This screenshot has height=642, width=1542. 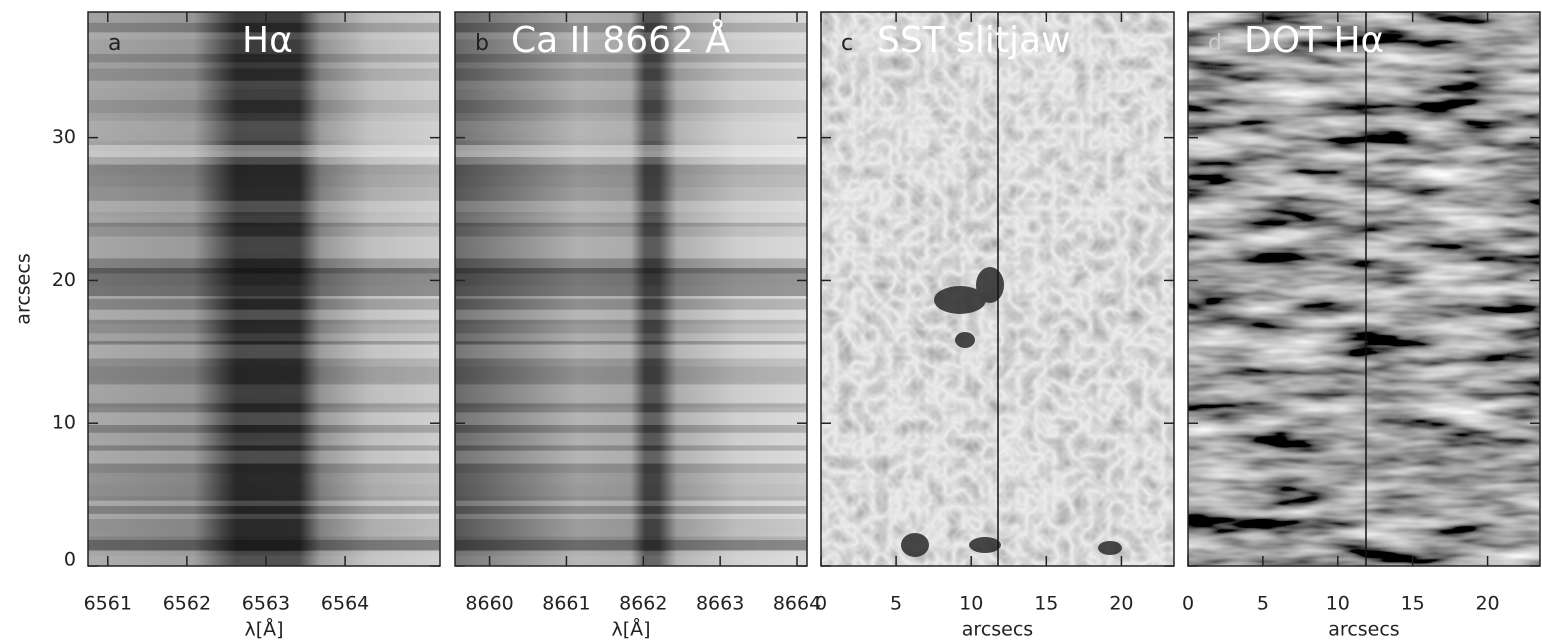 What do you see at coordinates (797, 604) in the screenshot?
I see `x-tick-label: 8664` at bounding box center [797, 604].